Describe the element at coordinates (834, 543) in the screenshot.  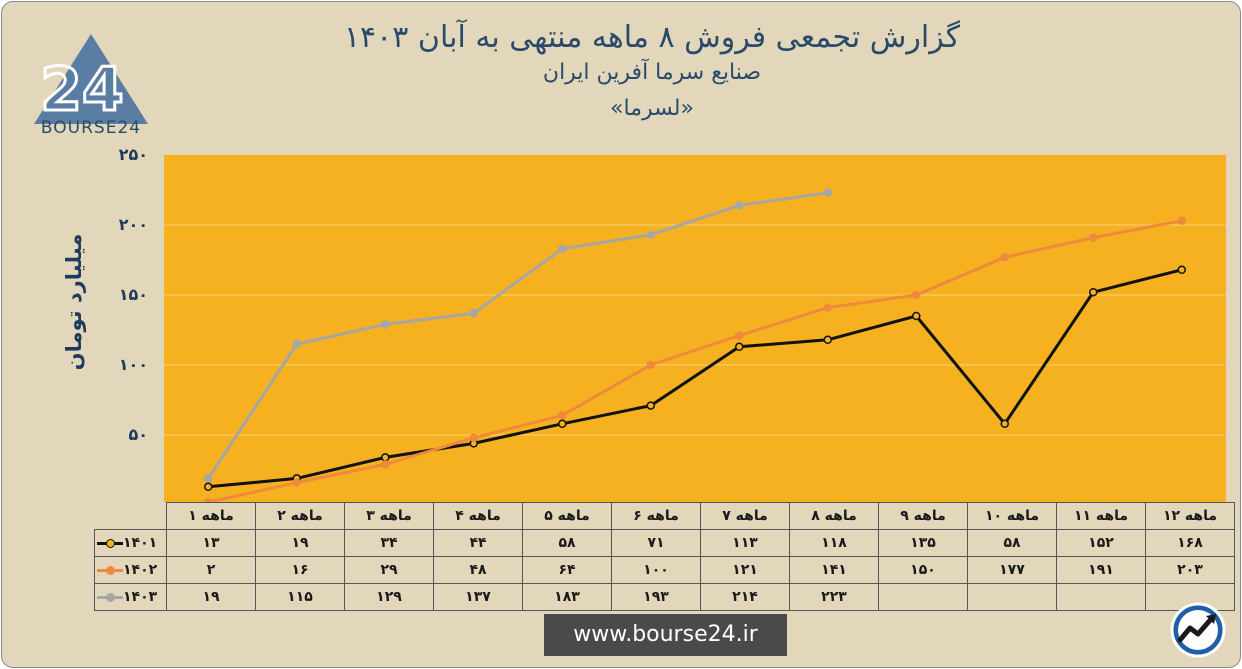
I see `table-cell: ۱۱۸` at that location.